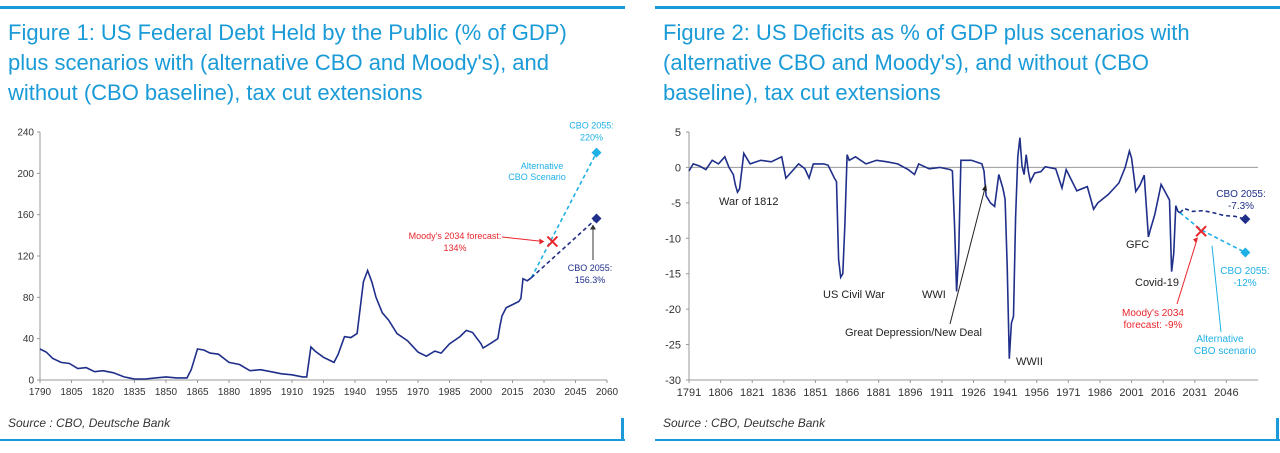 Image resolution: width=1280 pixels, height=453 pixels. Describe the element at coordinates (1153, 313) in the screenshot. I see `annotation-moodys-label: Moody's 2034` at that location.